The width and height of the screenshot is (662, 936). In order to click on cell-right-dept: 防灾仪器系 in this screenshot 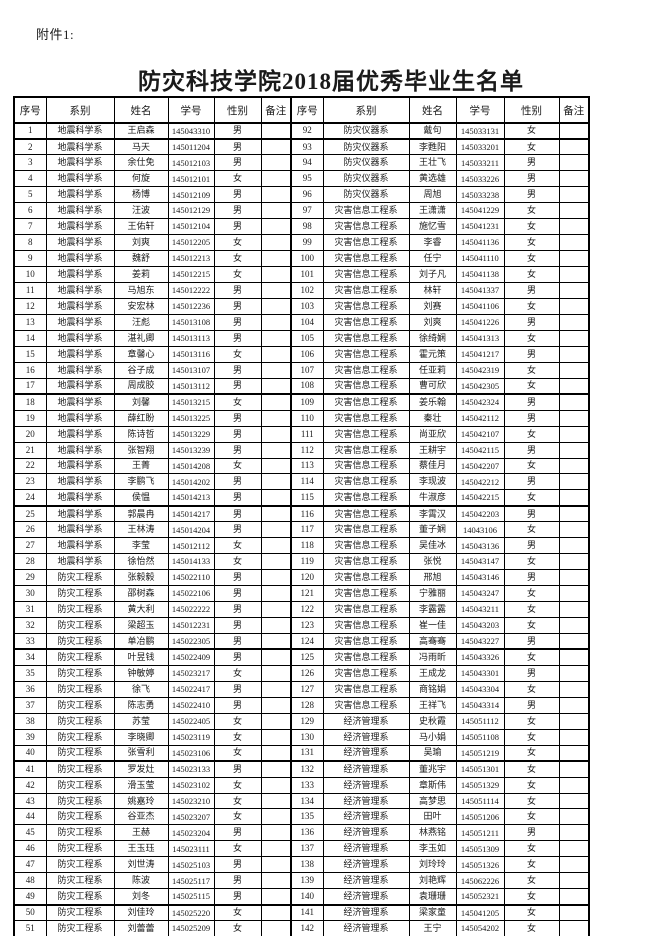, I will do `click(366, 163)`.